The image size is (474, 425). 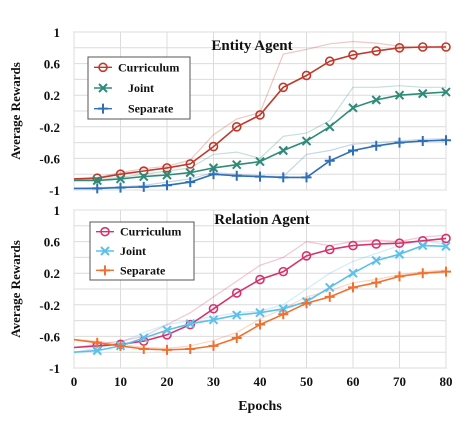 What do you see at coordinates (120, 381) in the screenshot?
I see `x-tick-label: 10` at bounding box center [120, 381].